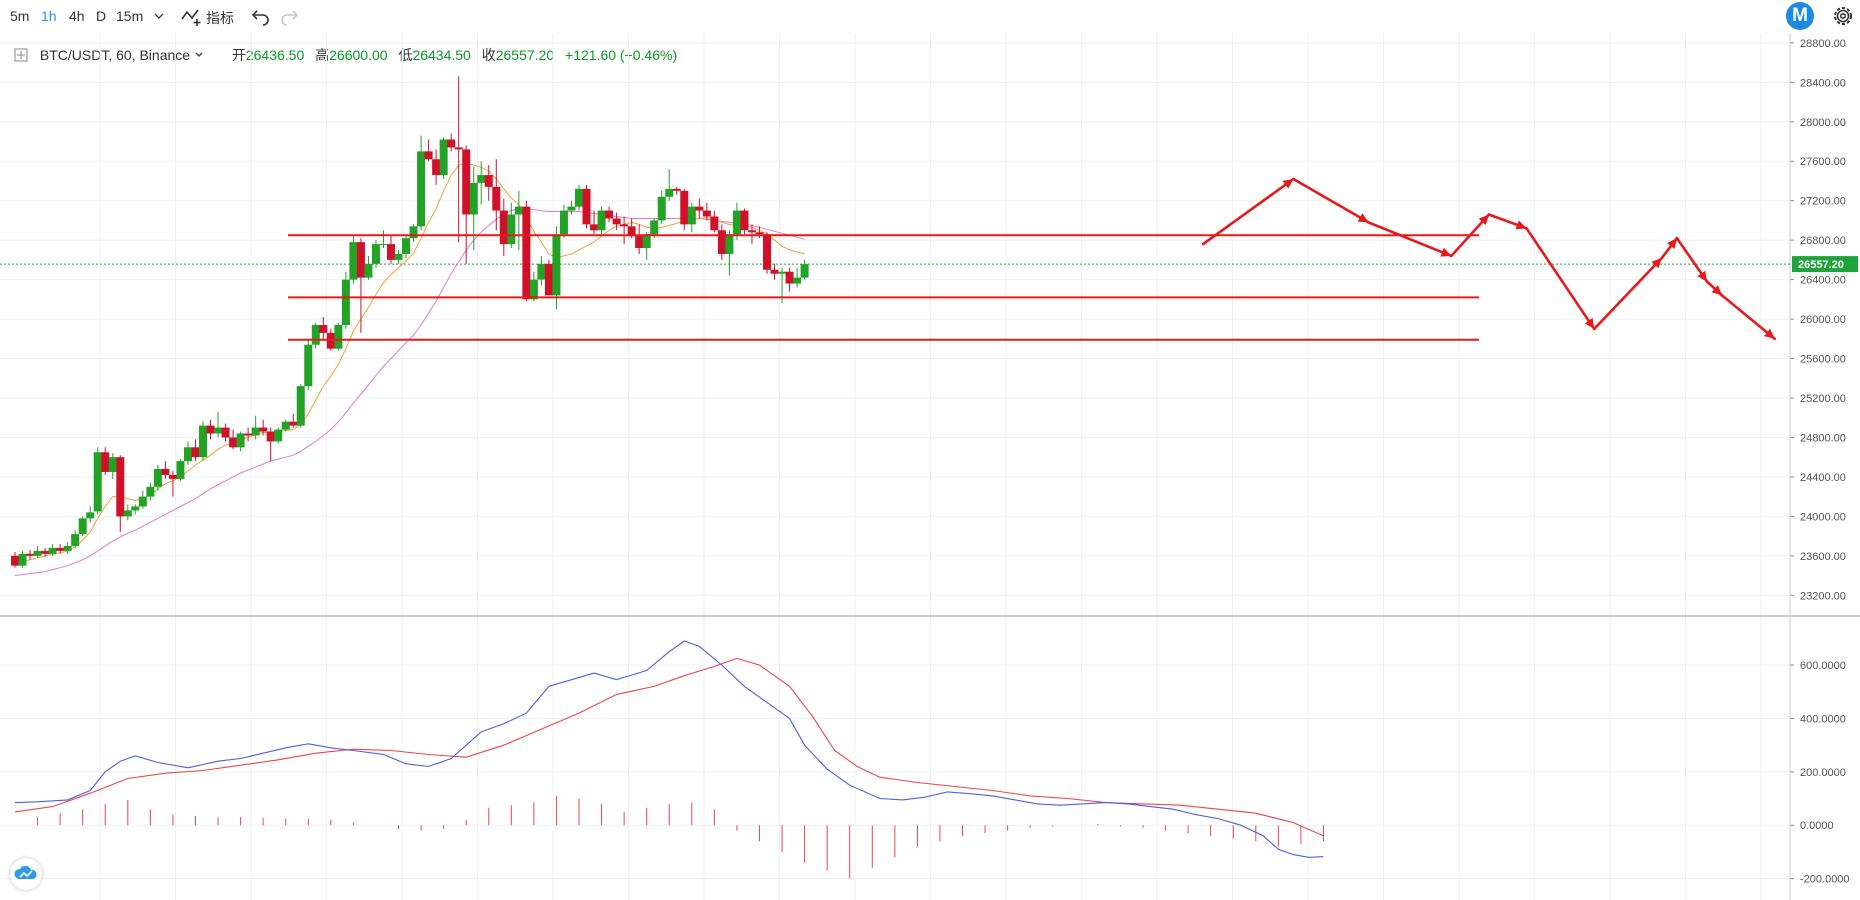  I want to click on redo-icon, so click(289, 16).